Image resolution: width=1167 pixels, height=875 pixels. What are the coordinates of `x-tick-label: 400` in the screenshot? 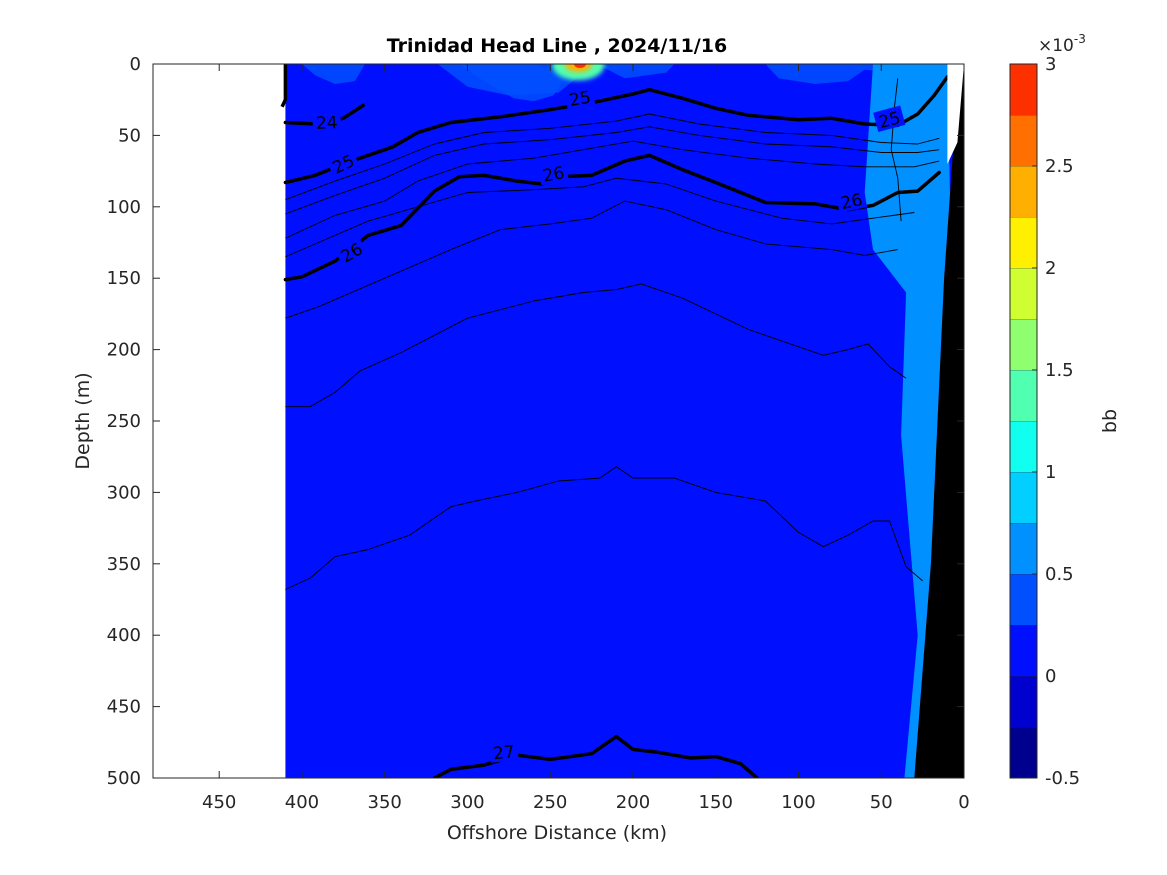 It's located at (302, 802).